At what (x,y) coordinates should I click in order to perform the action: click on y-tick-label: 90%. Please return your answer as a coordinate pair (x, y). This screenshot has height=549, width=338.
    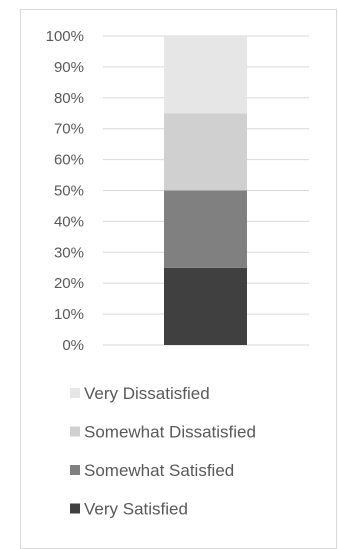
    Looking at the image, I should click on (69, 67).